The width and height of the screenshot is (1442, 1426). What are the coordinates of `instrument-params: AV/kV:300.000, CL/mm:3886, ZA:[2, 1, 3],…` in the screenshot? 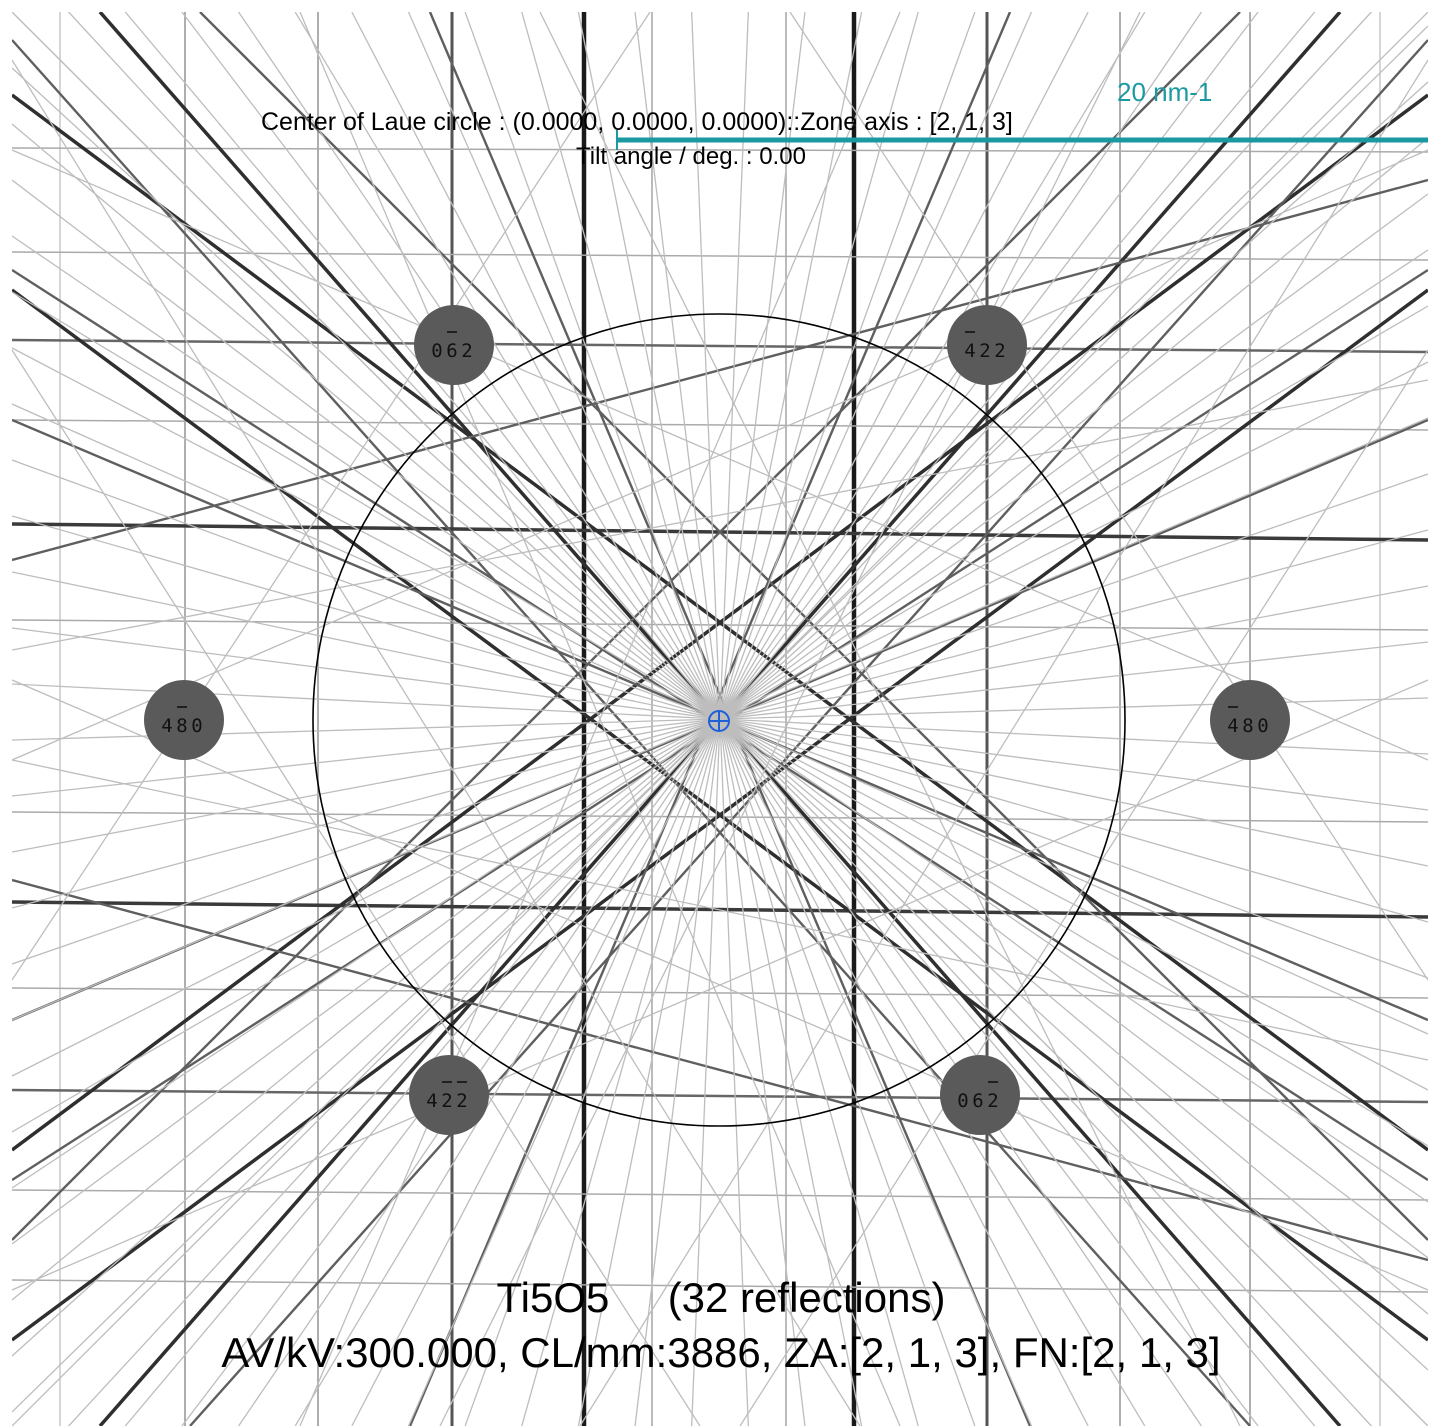 It's located at (721, 1352).